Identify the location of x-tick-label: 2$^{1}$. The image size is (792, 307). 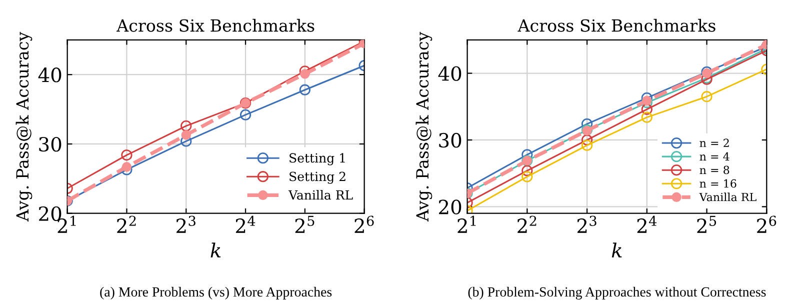
(467, 224).